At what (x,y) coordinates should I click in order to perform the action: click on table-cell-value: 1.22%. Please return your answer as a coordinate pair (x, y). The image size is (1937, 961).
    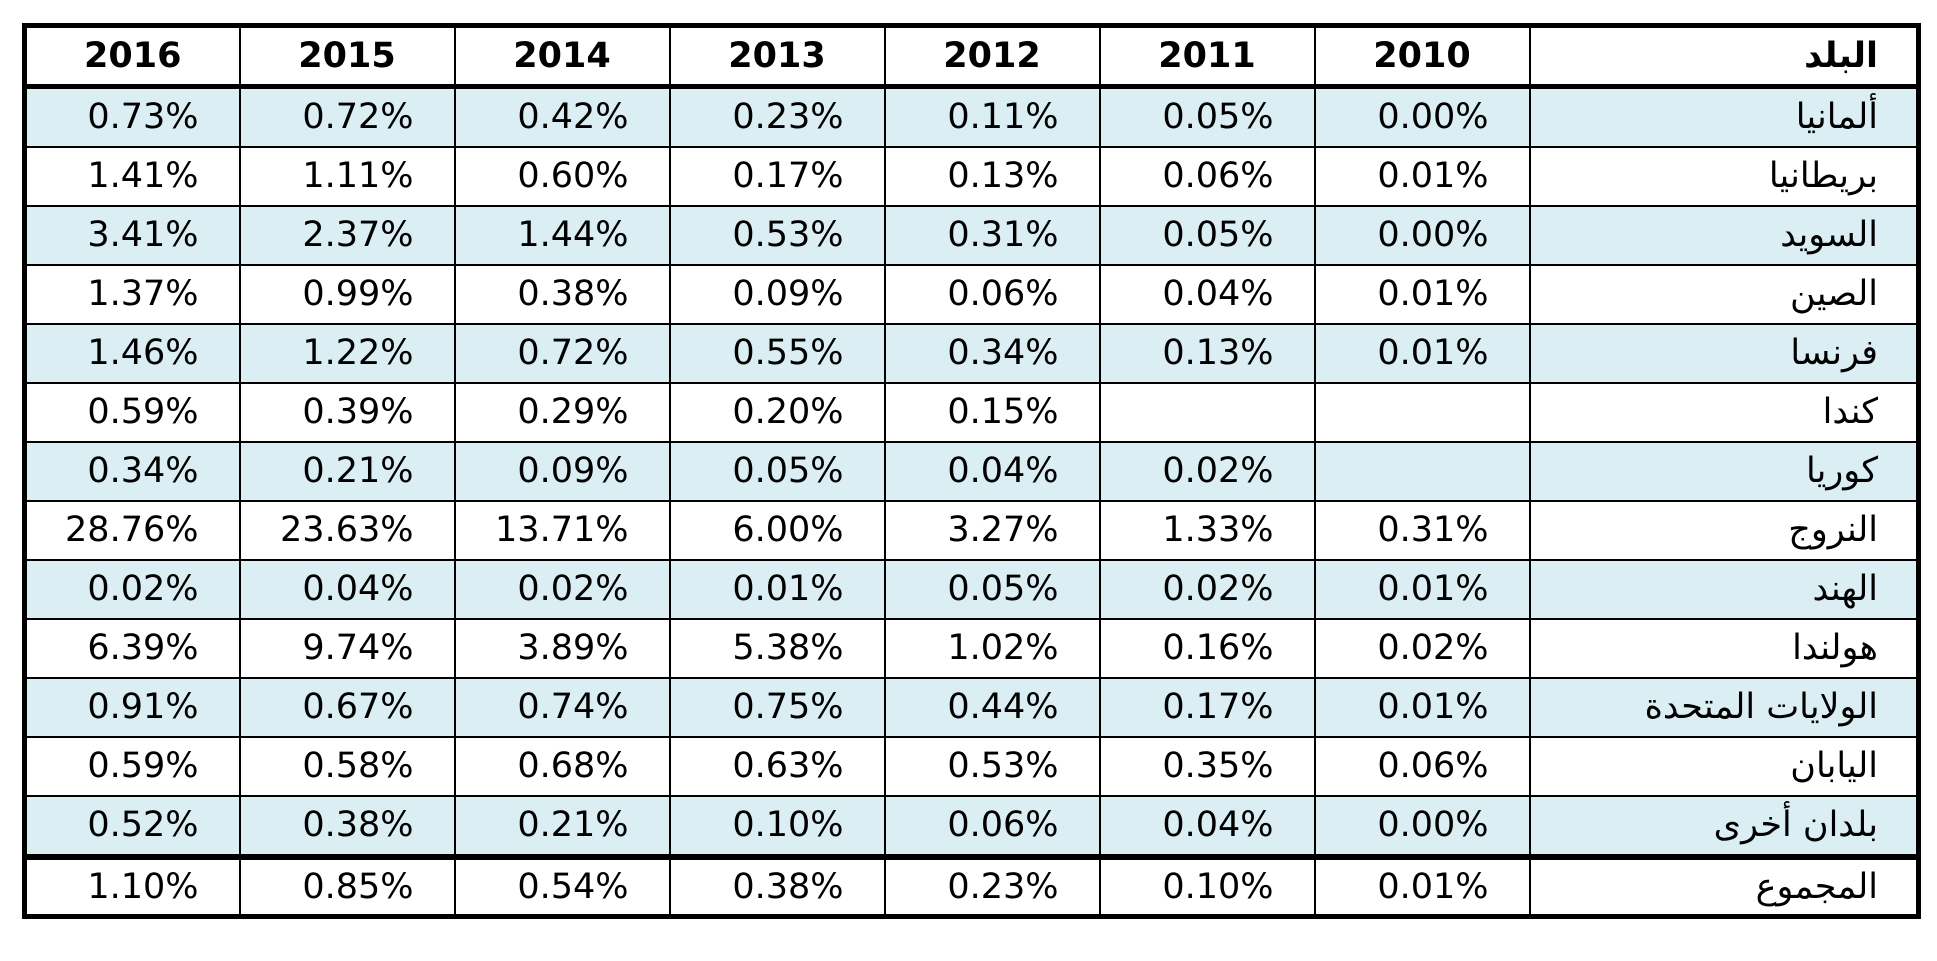
    Looking at the image, I should click on (347, 353).